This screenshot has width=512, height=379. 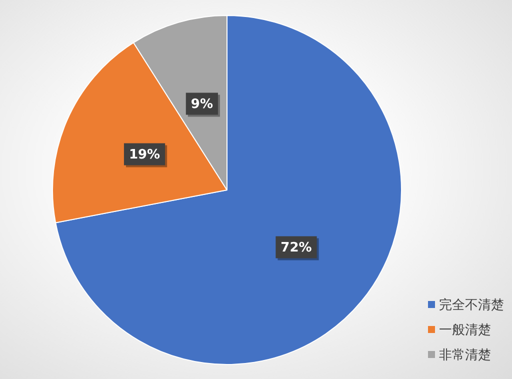 What do you see at coordinates (465, 330) in the screenshot?
I see `legend-label: 一般清楚` at bounding box center [465, 330].